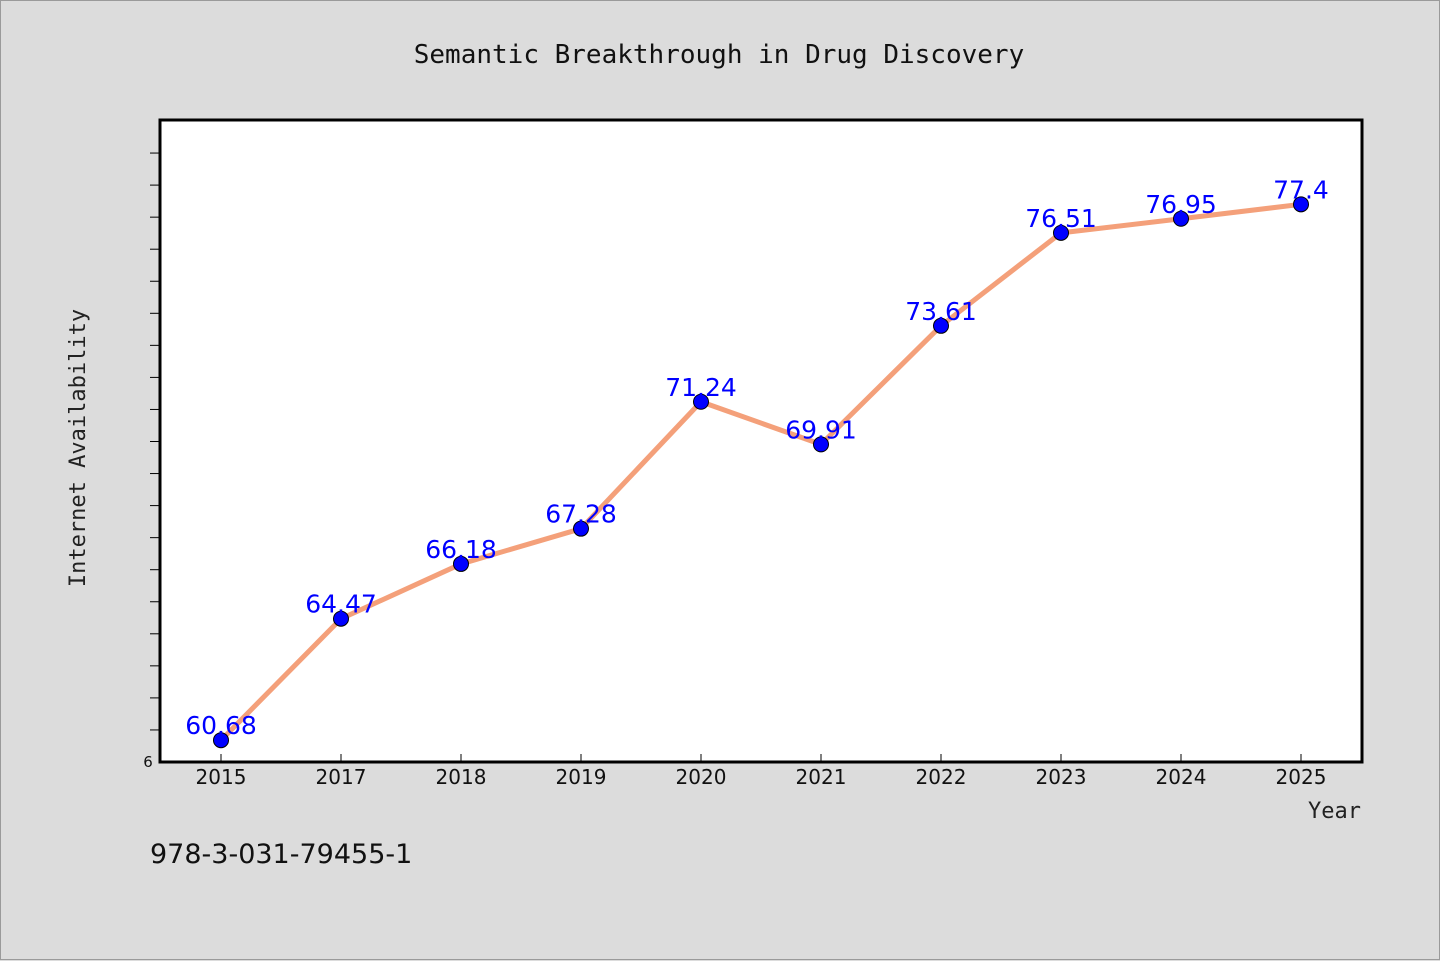  Describe the element at coordinates (148, 762) in the screenshot. I see `y-tick-label: 6` at that location.